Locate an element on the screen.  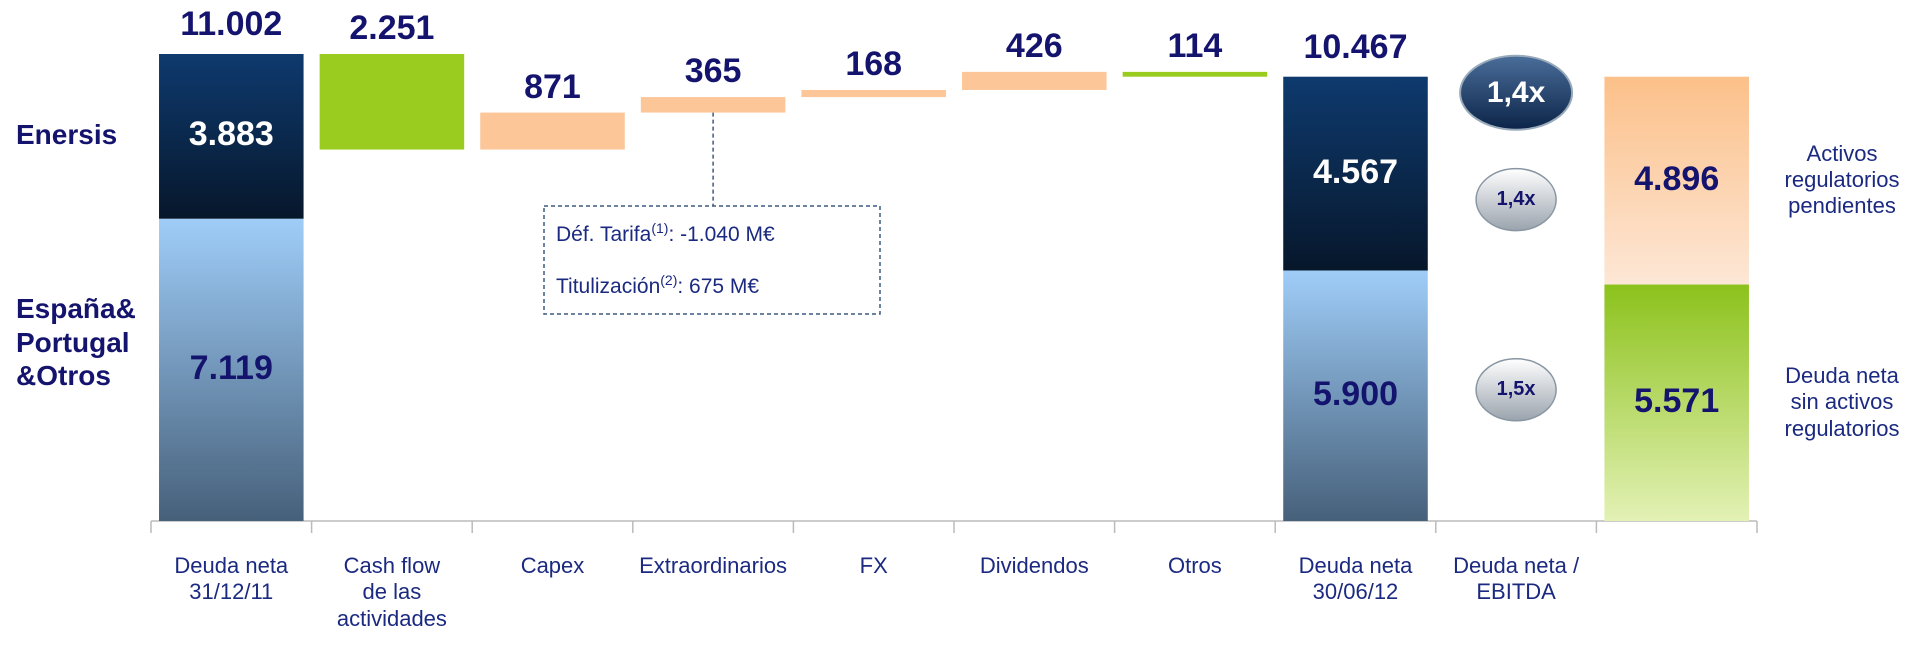
bar-label: 5.571 is located at coordinates (1677, 400).